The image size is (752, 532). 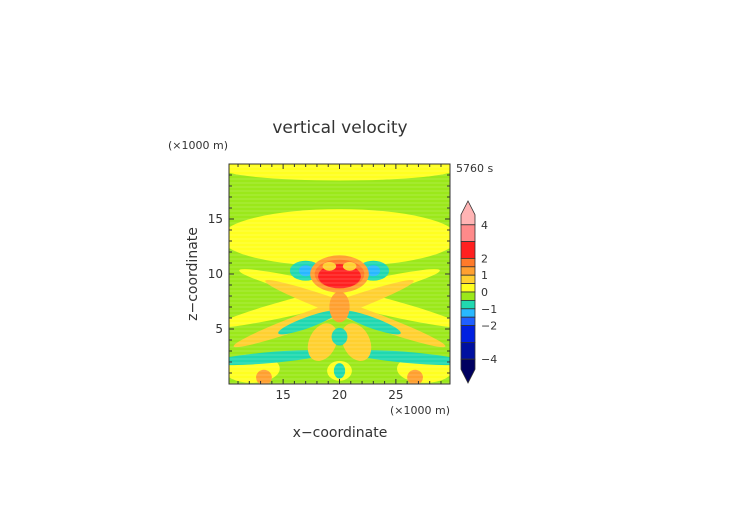 What do you see at coordinates (282, 395) in the screenshot?
I see `x-tick-label: 15` at bounding box center [282, 395].